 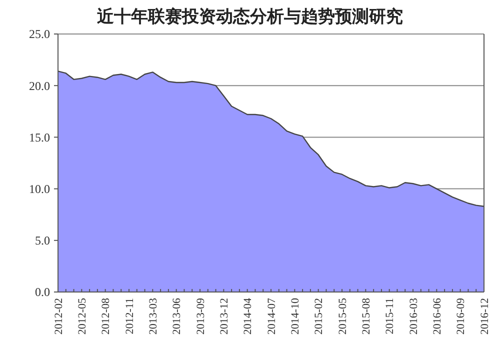 What do you see at coordinates (224, 316) in the screenshot?
I see `x-tick-label: 2013-12` at bounding box center [224, 316].